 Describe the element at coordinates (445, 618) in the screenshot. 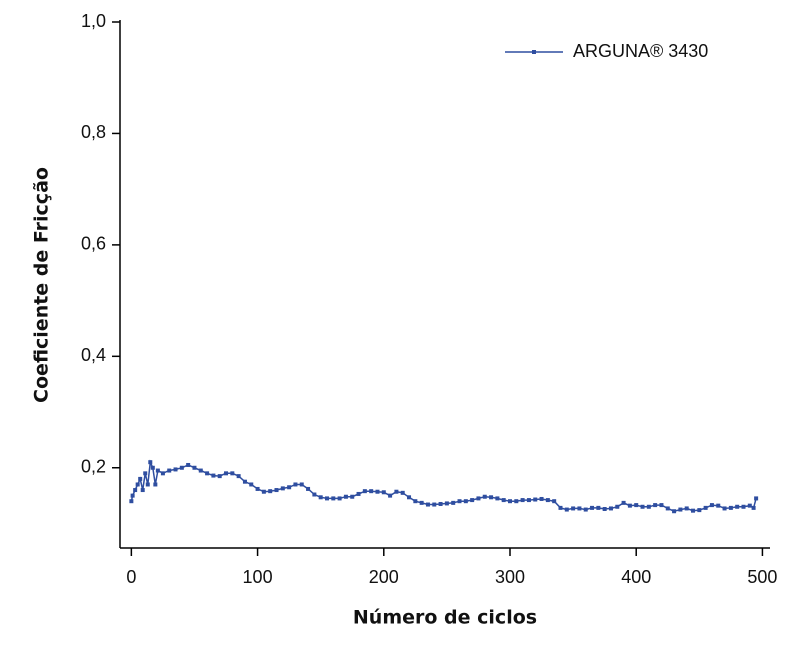

I see `x-axis-label: Número de ciclos` at that location.